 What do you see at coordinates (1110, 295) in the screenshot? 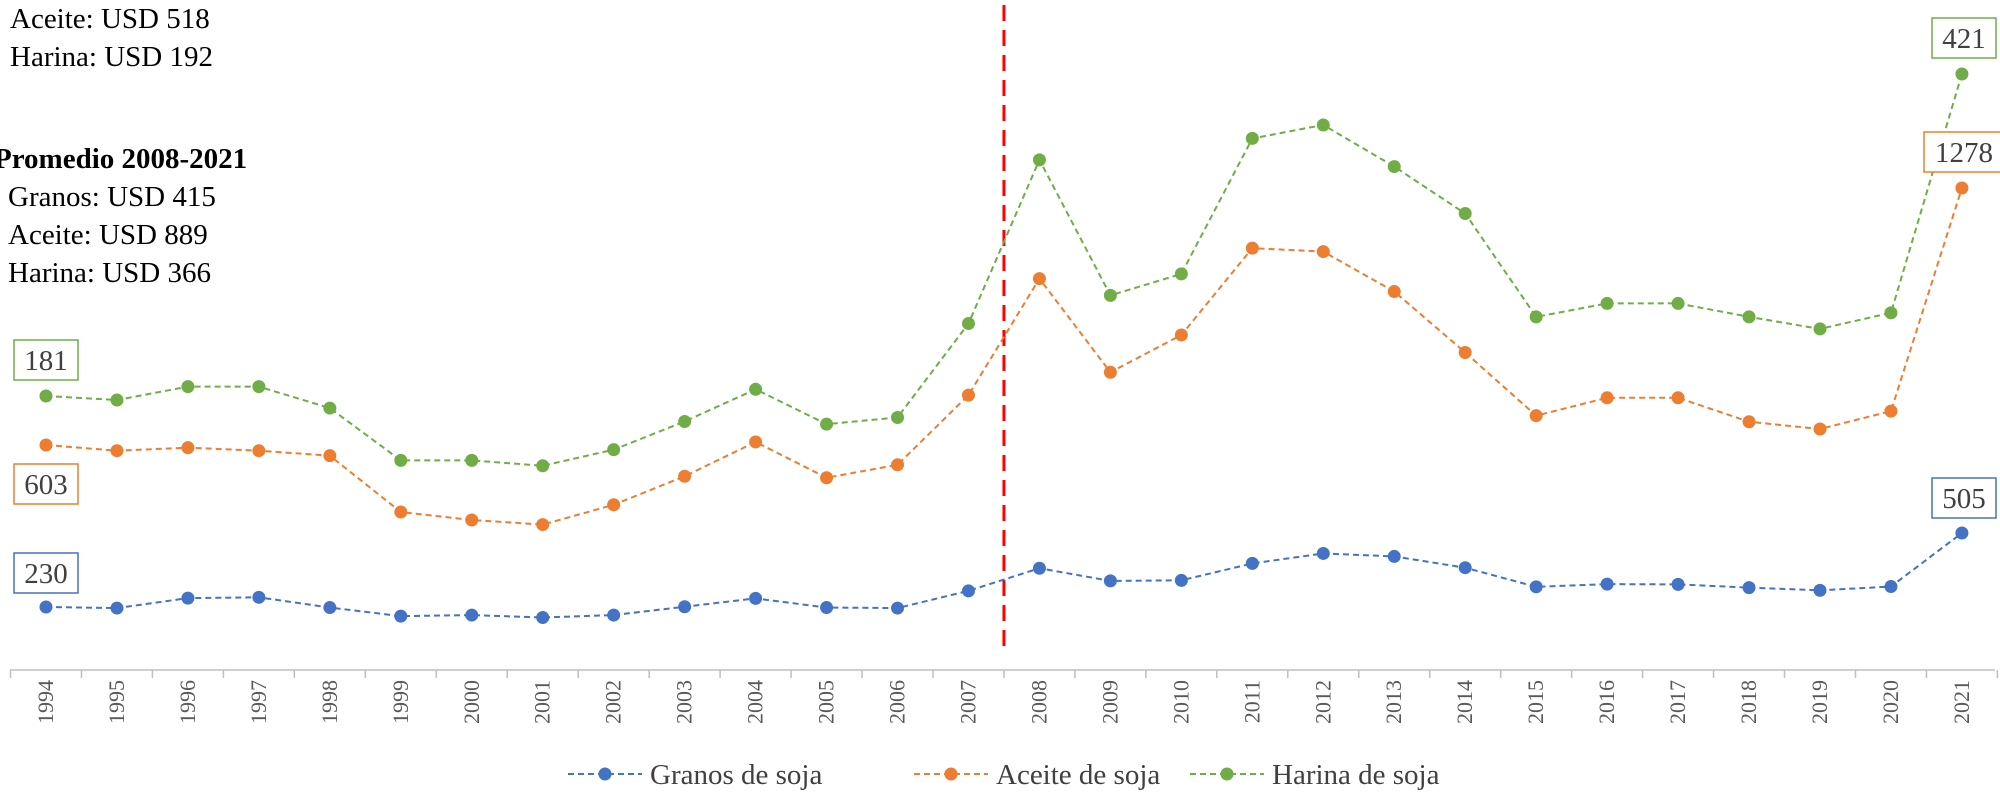
I see `data-point-harina-2009` at bounding box center [1110, 295].